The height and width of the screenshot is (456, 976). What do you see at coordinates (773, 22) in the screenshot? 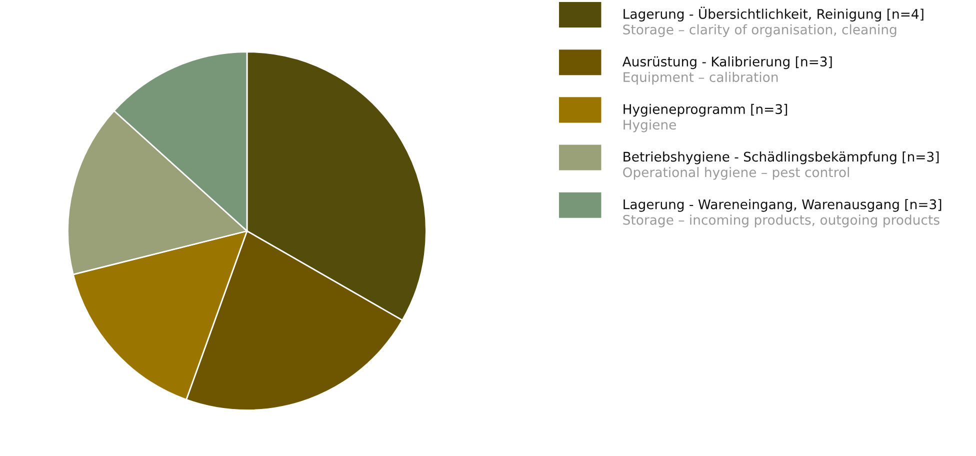
I see `legend-label: Lagerung - Übersichtlichkeit, Reinigung [n=4] Storage – clarity of organisation, cleaning` at bounding box center [773, 22].